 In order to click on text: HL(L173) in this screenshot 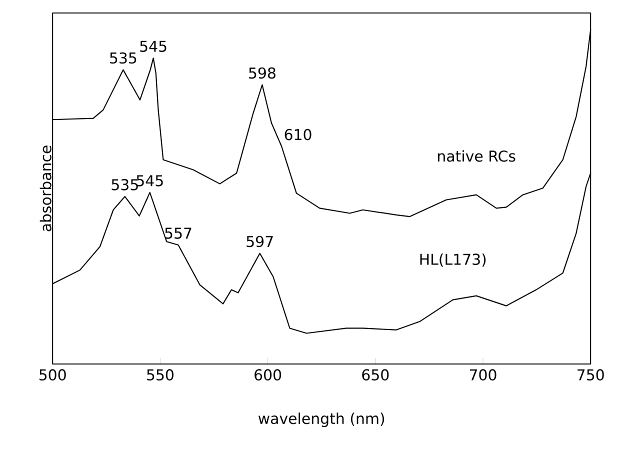, I will do `click(453, 260)`.